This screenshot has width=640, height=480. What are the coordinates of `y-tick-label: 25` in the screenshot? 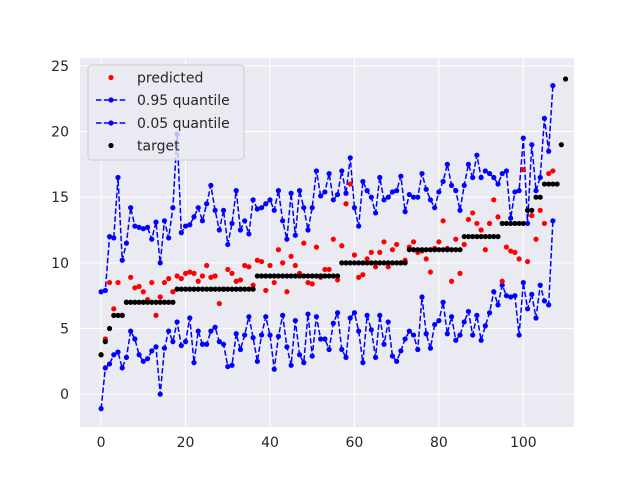 It's located at (60, 67).